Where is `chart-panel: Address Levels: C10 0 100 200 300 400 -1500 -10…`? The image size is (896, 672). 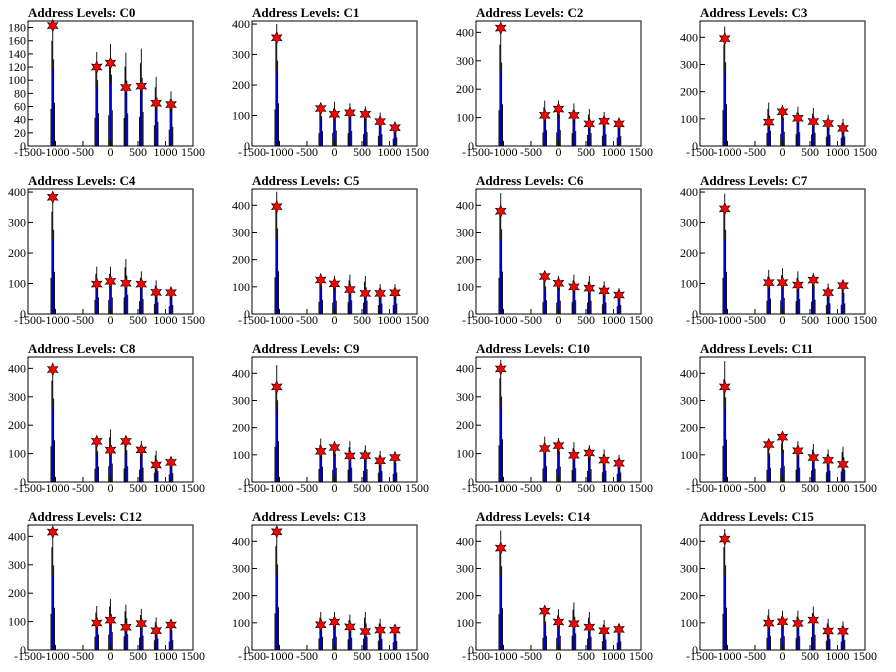
chart-panel: Address Levels: C10 0 100 200 300 400 -1500 -10… is located at coordinates (560, 420).